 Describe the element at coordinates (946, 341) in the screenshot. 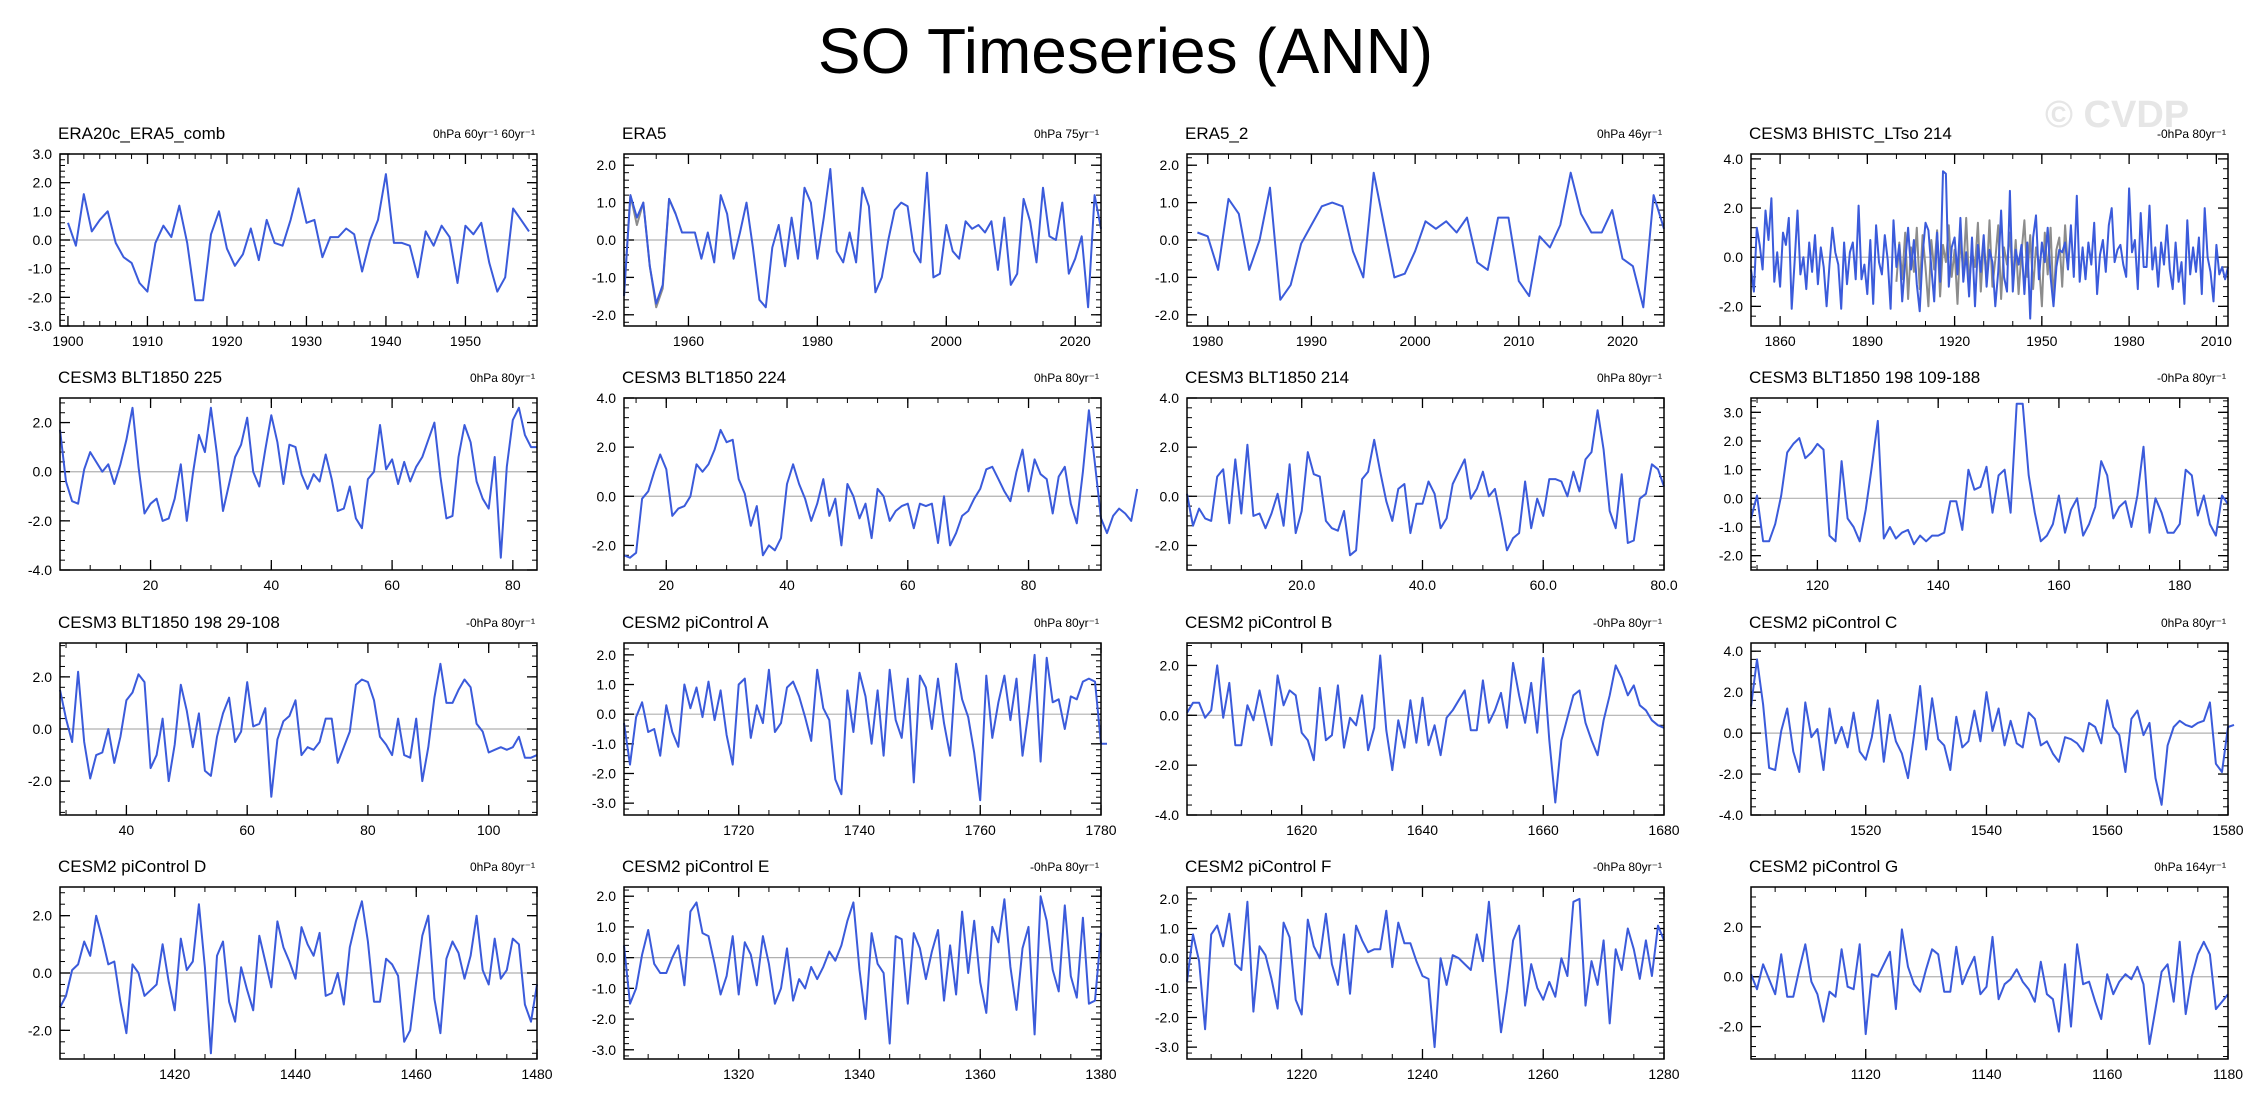

I see `x-tick-label: 2000` at that location.